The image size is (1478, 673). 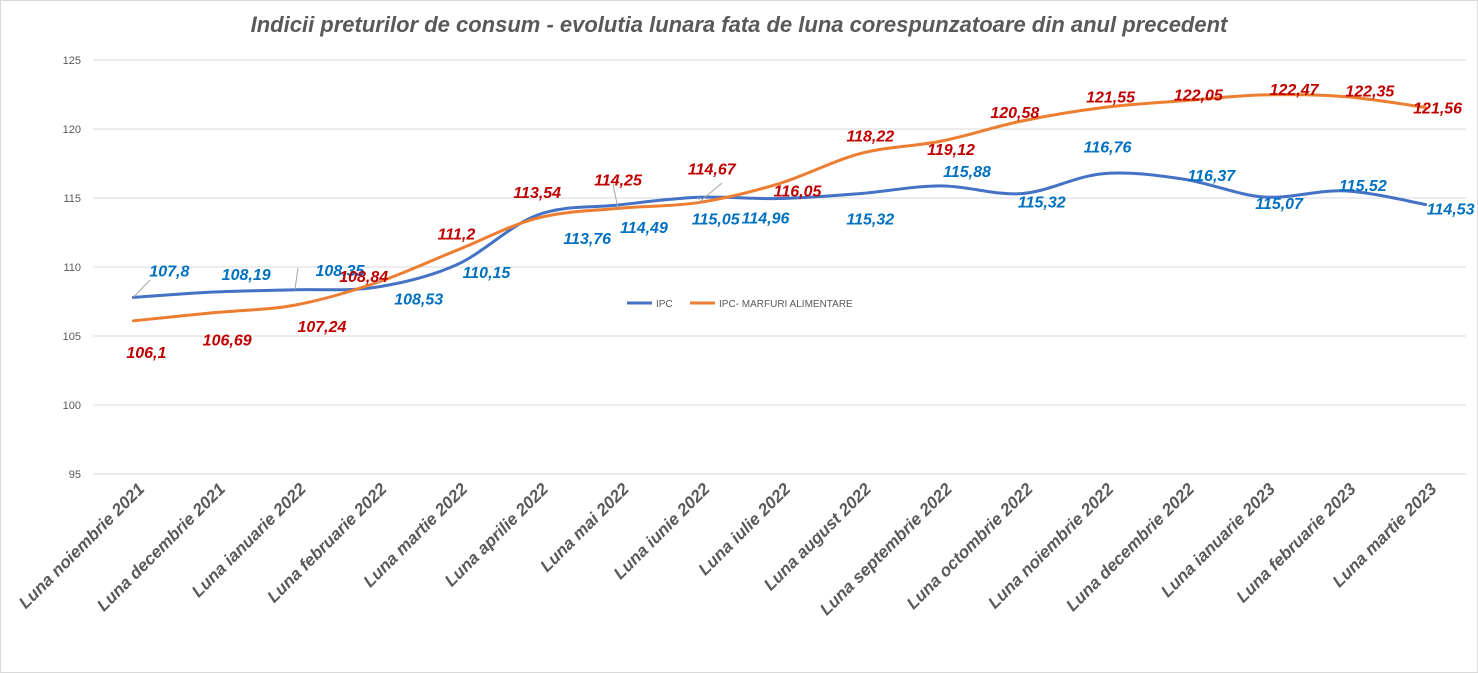 What do you see at coordinates (457, 234) in the screenshot?
I see `ipc-food-data-label: 111,2` at bounding box center [457, 234].